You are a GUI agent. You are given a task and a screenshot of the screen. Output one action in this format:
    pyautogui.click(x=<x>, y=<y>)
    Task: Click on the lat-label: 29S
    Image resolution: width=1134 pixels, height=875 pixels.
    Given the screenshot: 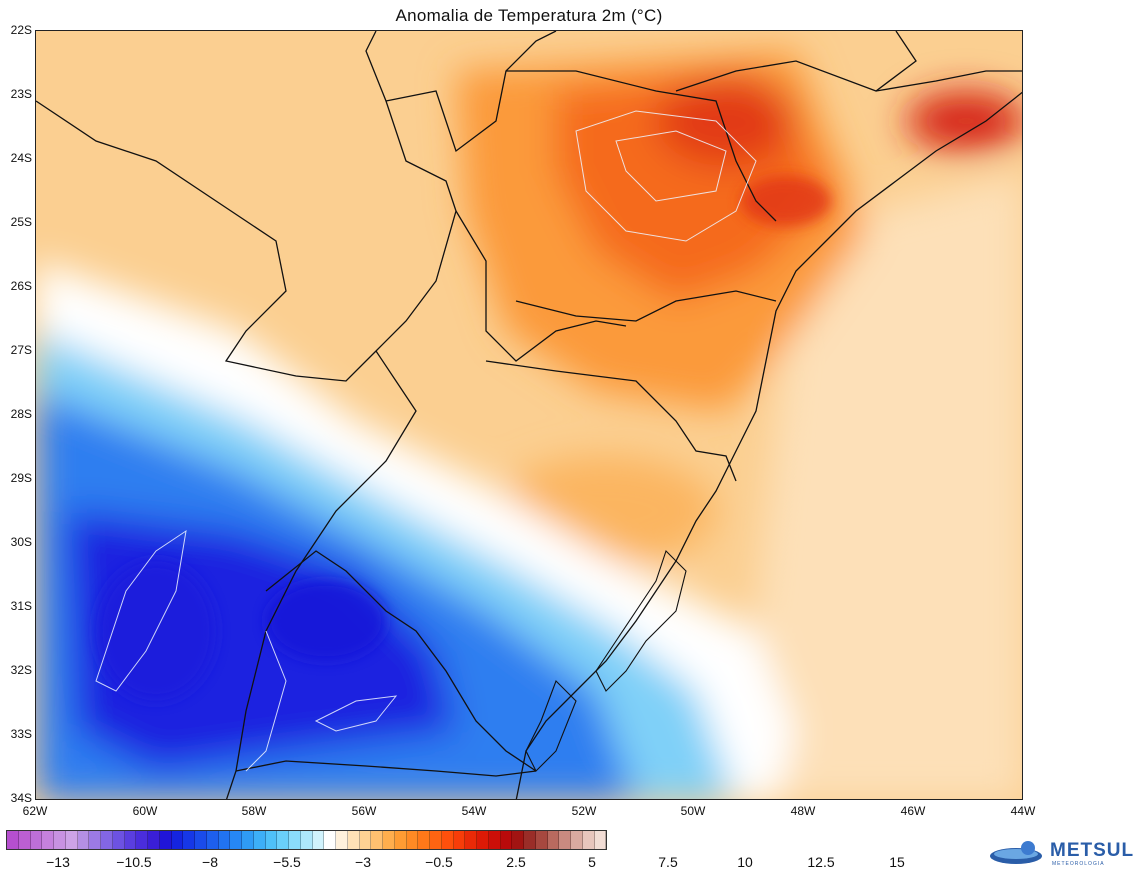 What is the action you would take?
    pyautogui.click(x=21, y=478)
    